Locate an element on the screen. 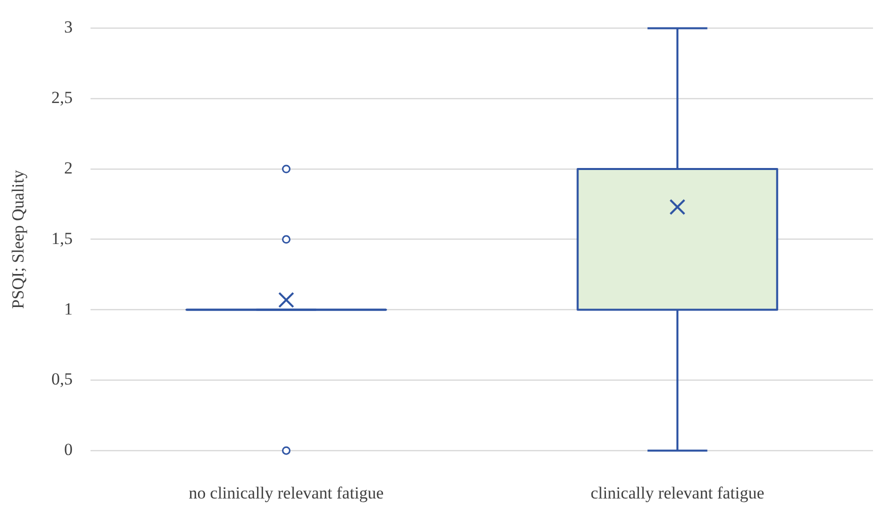  y-tick-label: 0 is located at coordinates (68, 450).